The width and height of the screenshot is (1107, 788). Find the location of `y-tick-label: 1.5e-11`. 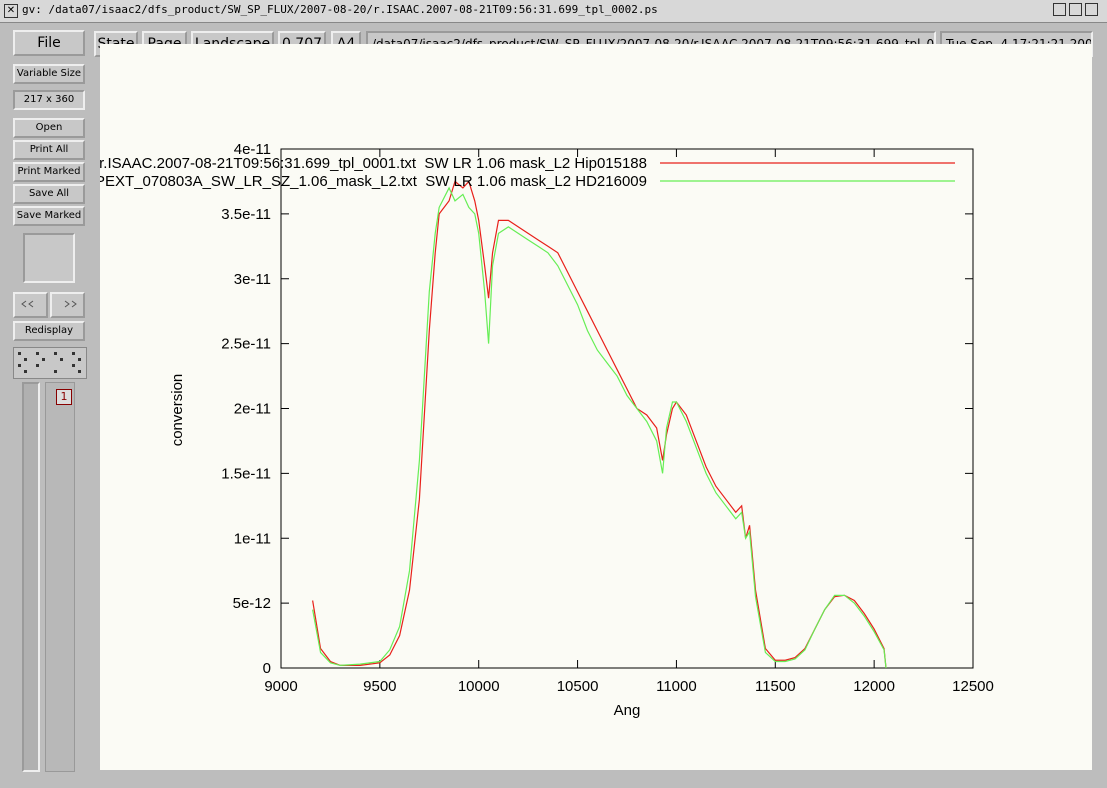

y-tick-label: 1.5e-11 is located at coordinates (246, 473).